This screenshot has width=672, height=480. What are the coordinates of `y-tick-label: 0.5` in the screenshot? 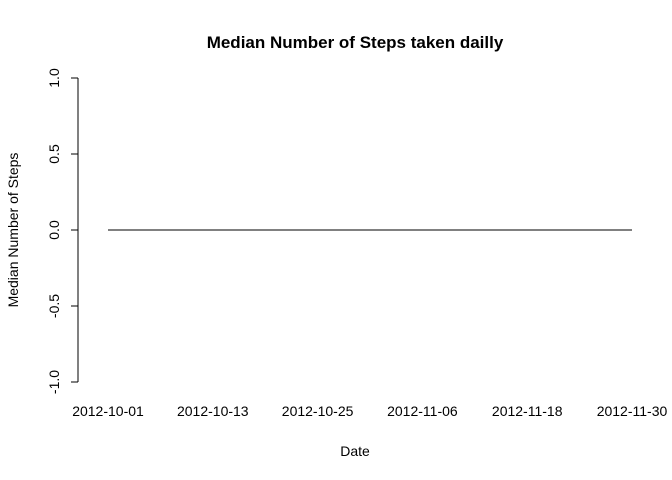 It's located at (54, 154).